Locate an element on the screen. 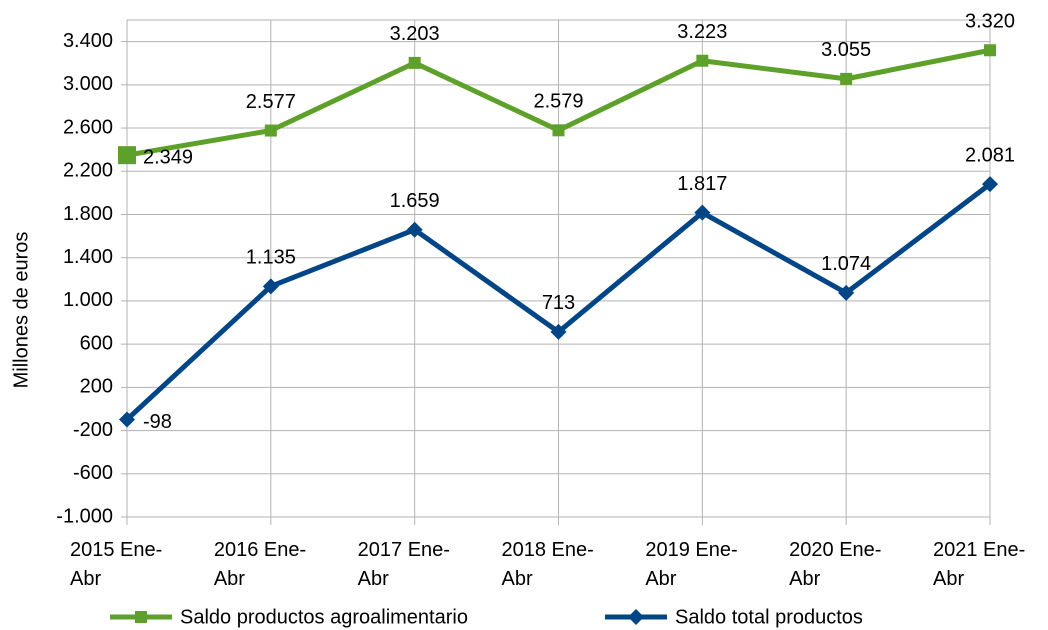 This screenshot has width=1048, height=630. y-tick-label: 1.000 is located at coordinates (88, 300).